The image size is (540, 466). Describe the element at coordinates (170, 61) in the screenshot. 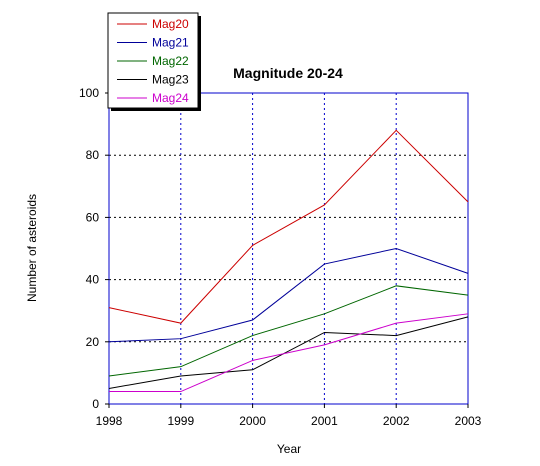

I see `legend-label: Mag22` at that location.